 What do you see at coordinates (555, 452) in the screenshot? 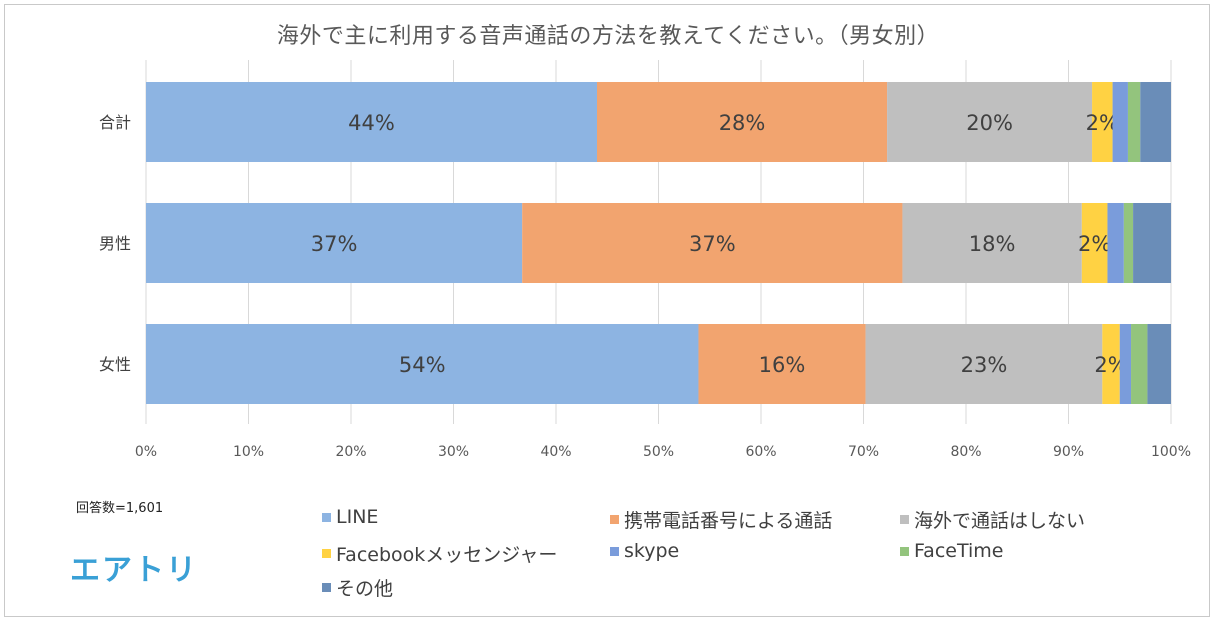
I see `x-tick-label: 40%` at bounding box center [555, 452].